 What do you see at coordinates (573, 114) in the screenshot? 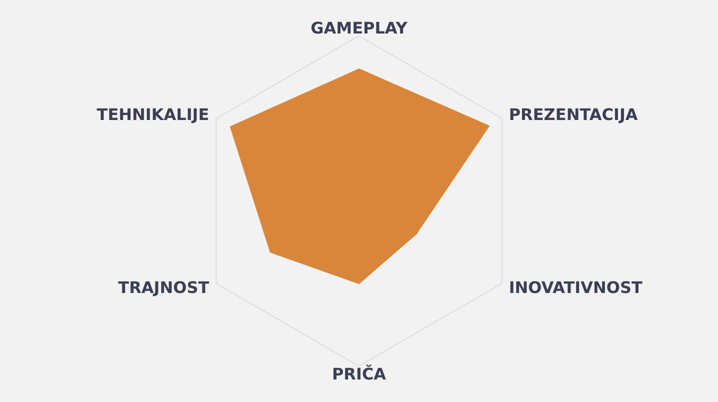
I see `spoke-label: PREZENTACIJA` at bounding box center [573, 114].